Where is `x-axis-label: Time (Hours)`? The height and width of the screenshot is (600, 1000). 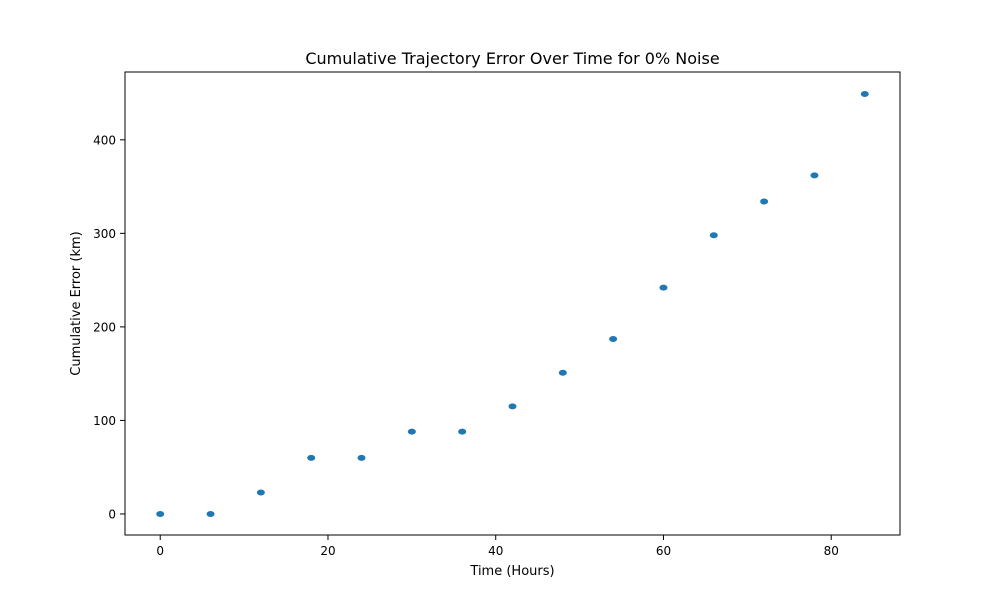
x-axis-label: Time (Hours) is located at coordinates (511, 571).